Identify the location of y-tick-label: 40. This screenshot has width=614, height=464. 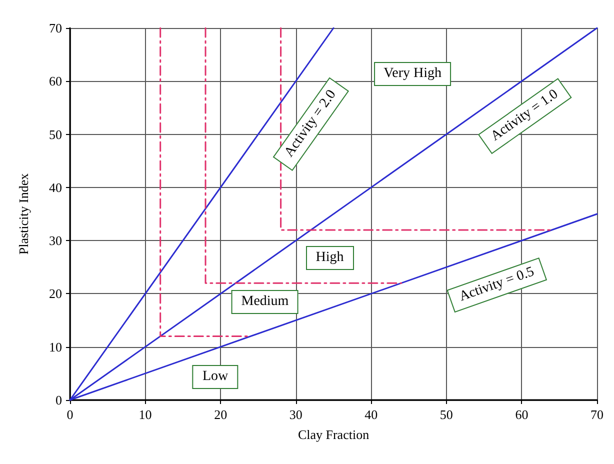
(55, 187).